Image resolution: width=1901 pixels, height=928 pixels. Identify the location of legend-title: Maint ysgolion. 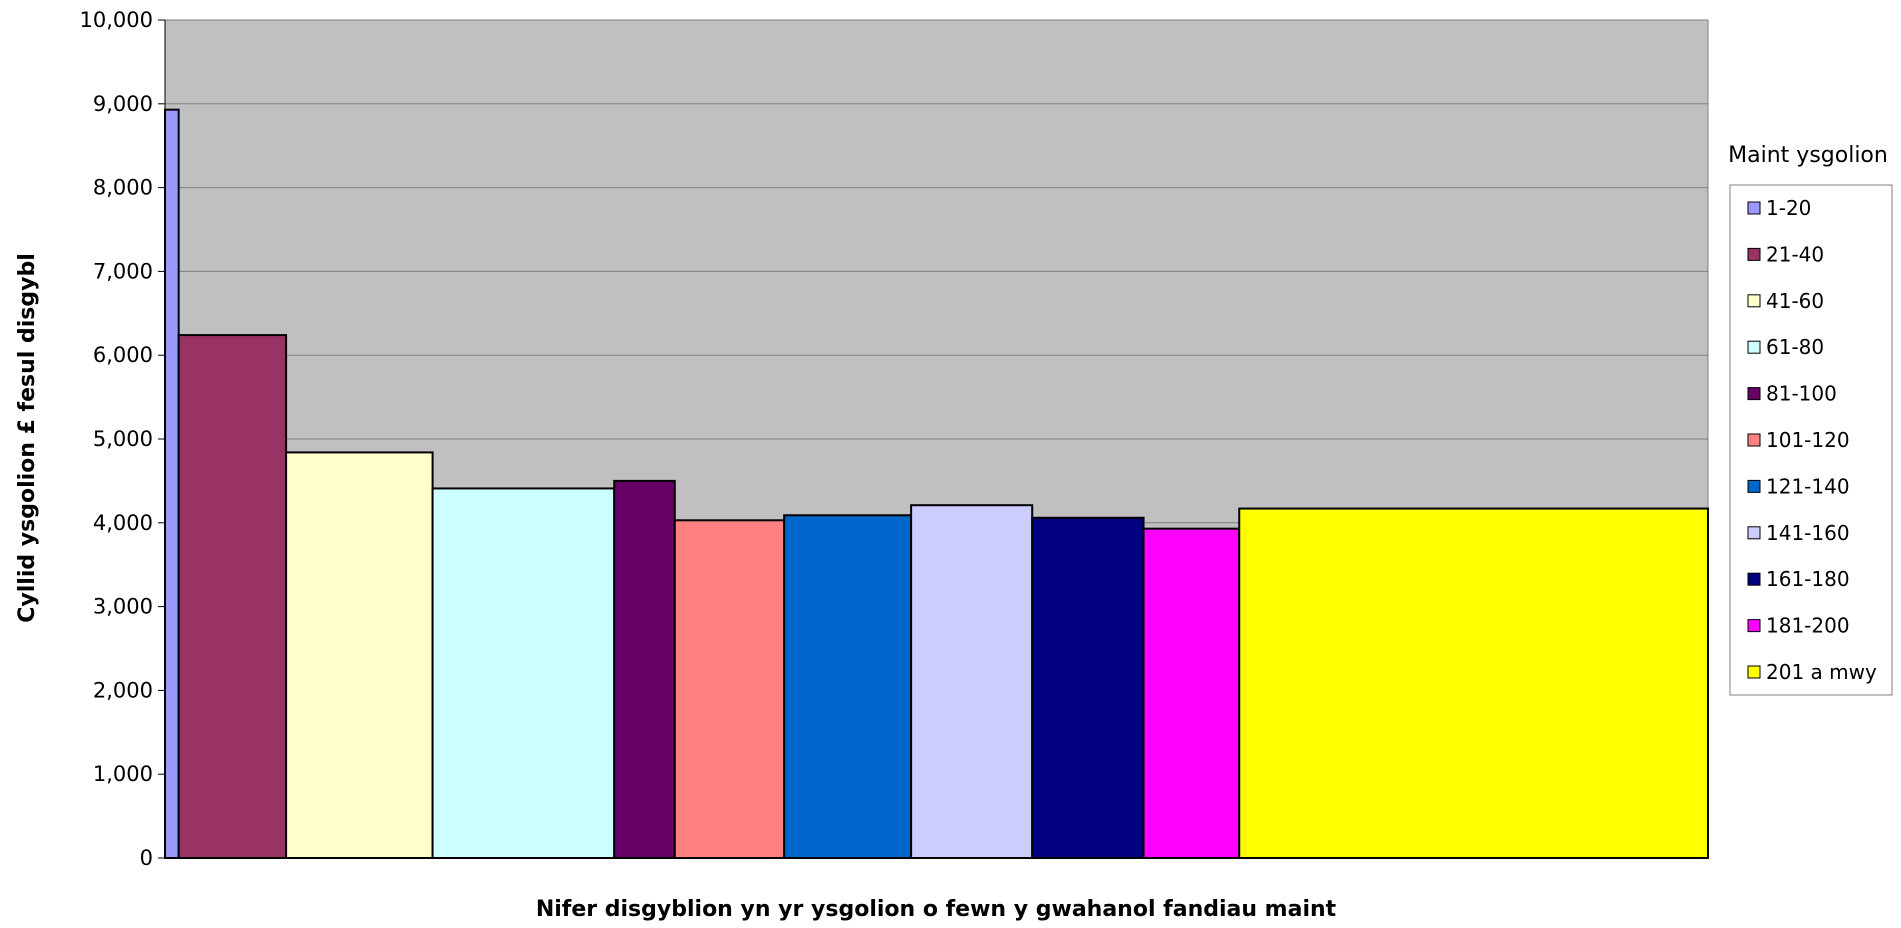
(1808, 155).